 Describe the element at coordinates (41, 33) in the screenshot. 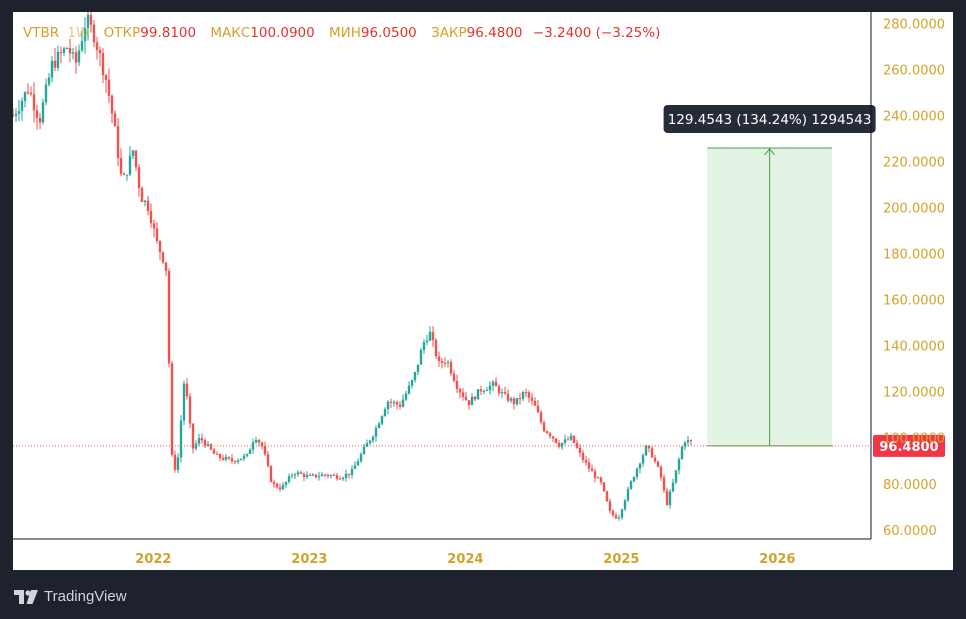

I see `legend-symbol: VTBR` at that location.